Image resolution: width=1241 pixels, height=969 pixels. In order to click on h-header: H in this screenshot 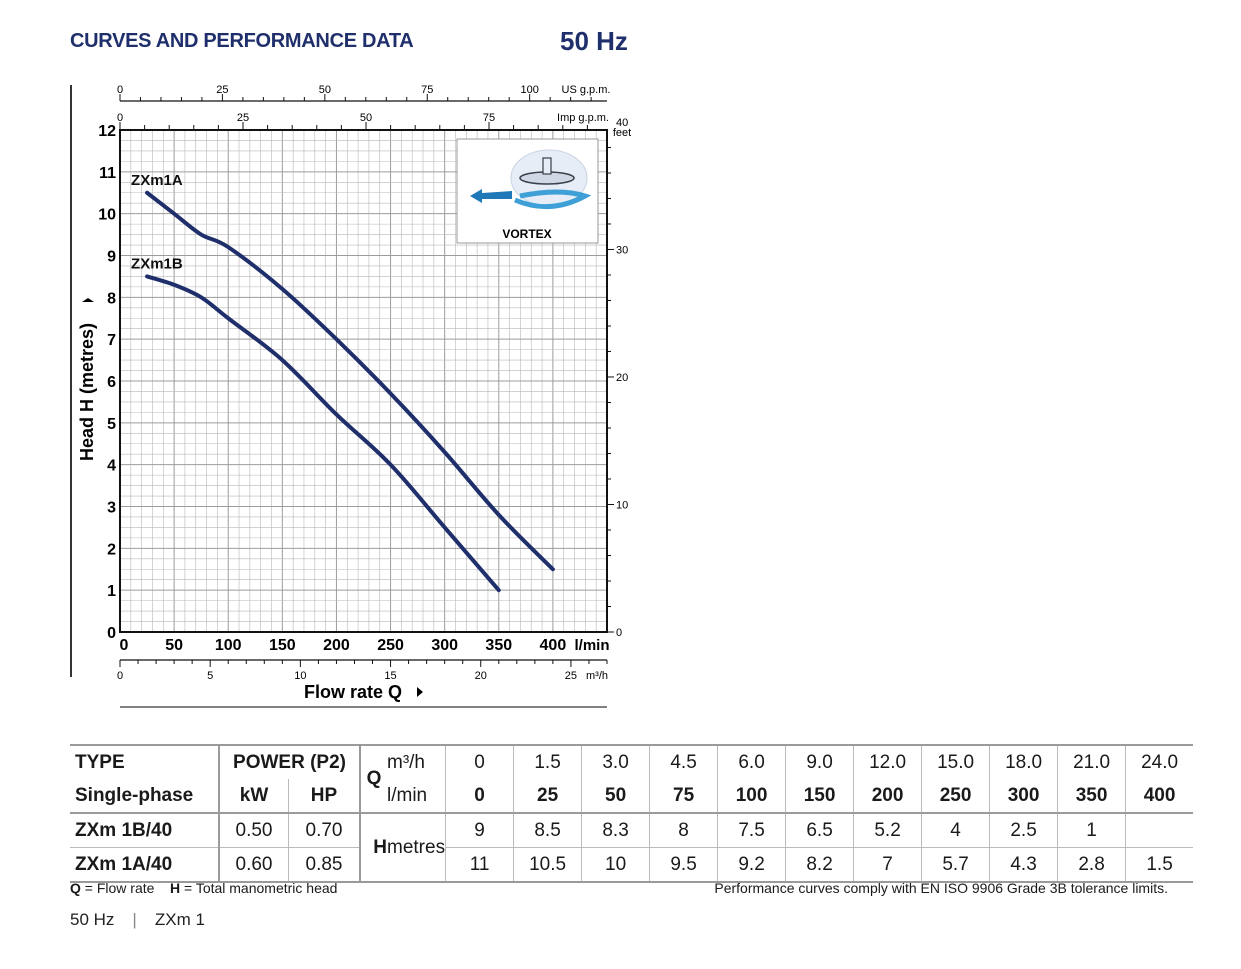, I will do `click(373, 847)`.